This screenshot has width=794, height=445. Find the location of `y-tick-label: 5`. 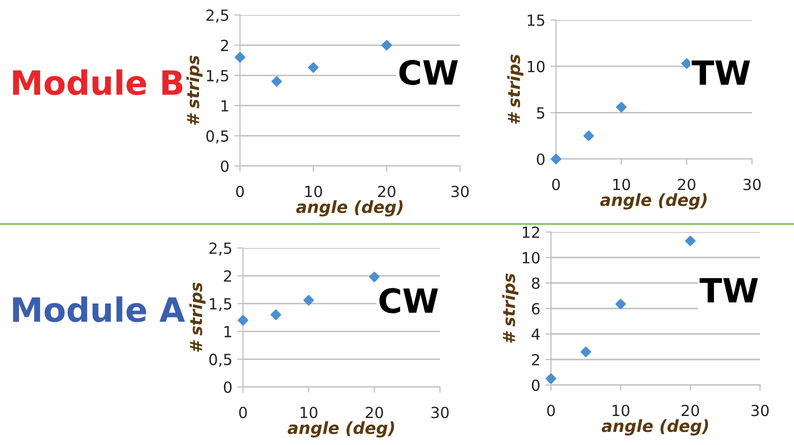

y-tick-label: 5 is located at coordinates (540, 113).